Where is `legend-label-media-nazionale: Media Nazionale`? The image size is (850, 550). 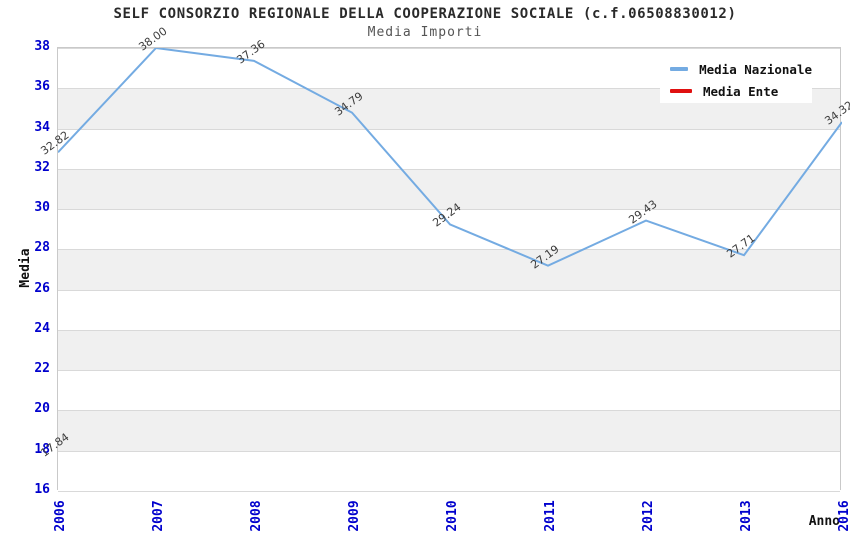 legend-label-media-nazionale: Media Nazionale is located at coordinates (755, 69).